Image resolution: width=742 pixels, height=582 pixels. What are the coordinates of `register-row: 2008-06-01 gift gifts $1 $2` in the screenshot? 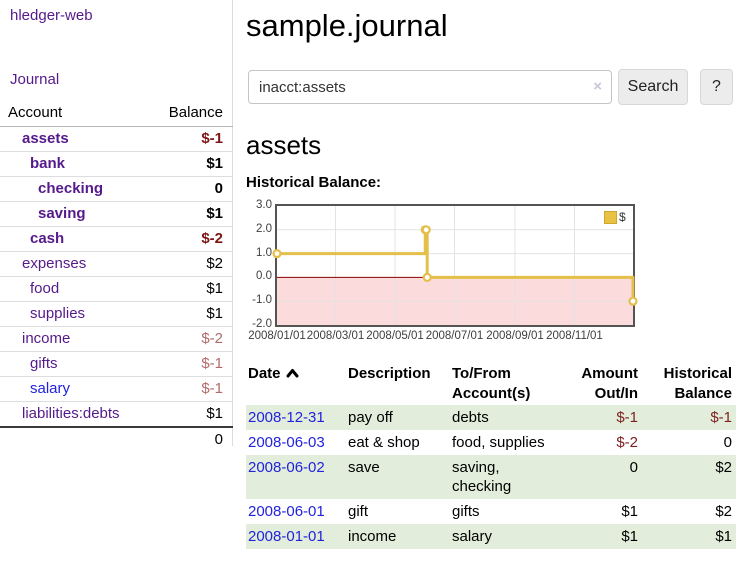 It's located at (491, 511).